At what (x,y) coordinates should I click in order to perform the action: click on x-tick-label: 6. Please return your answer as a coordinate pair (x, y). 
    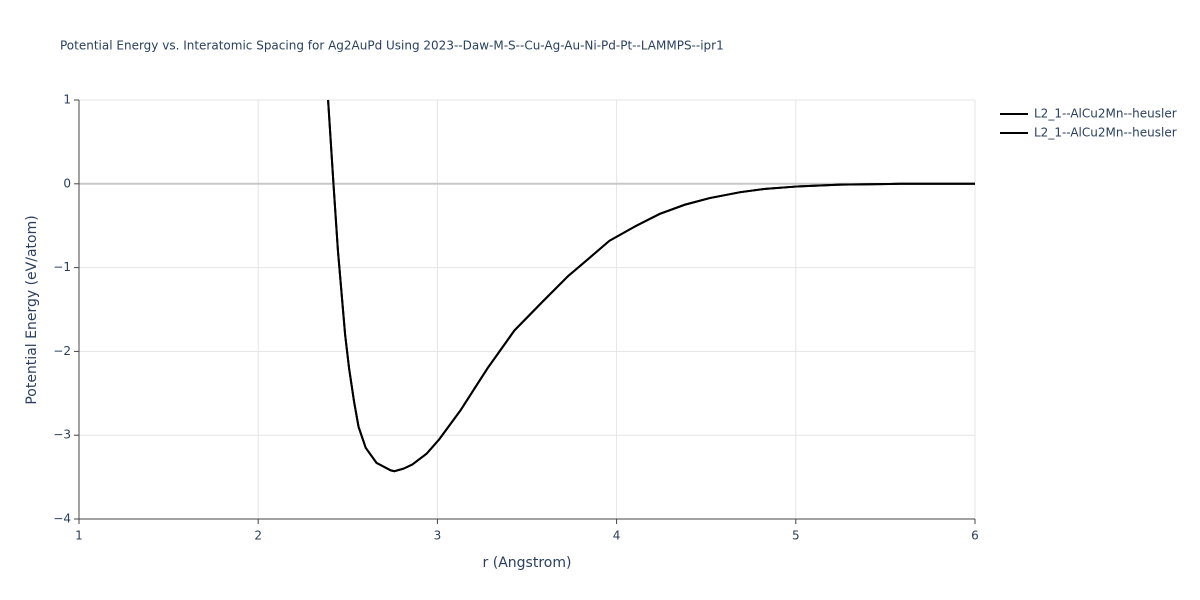
    Looking at the image, I should click on (975, 536).